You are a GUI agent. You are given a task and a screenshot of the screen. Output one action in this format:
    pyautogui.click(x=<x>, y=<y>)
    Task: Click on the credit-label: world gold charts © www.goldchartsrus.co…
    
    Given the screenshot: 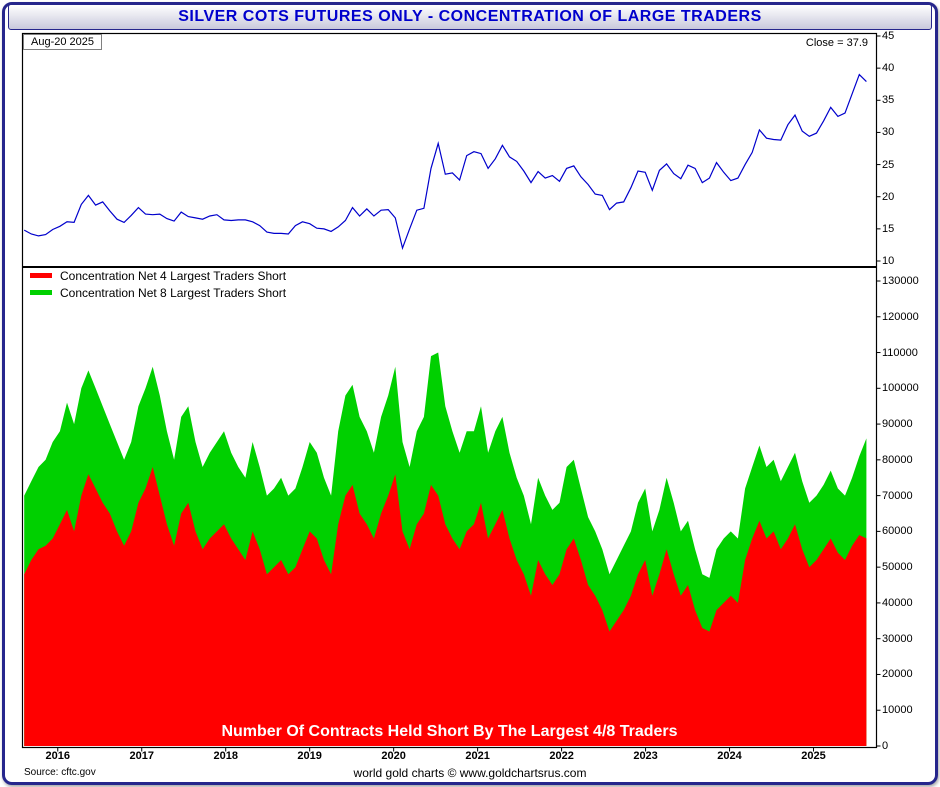 What is the action you would take?
    pyautogui.click(x=470, y=773)
    